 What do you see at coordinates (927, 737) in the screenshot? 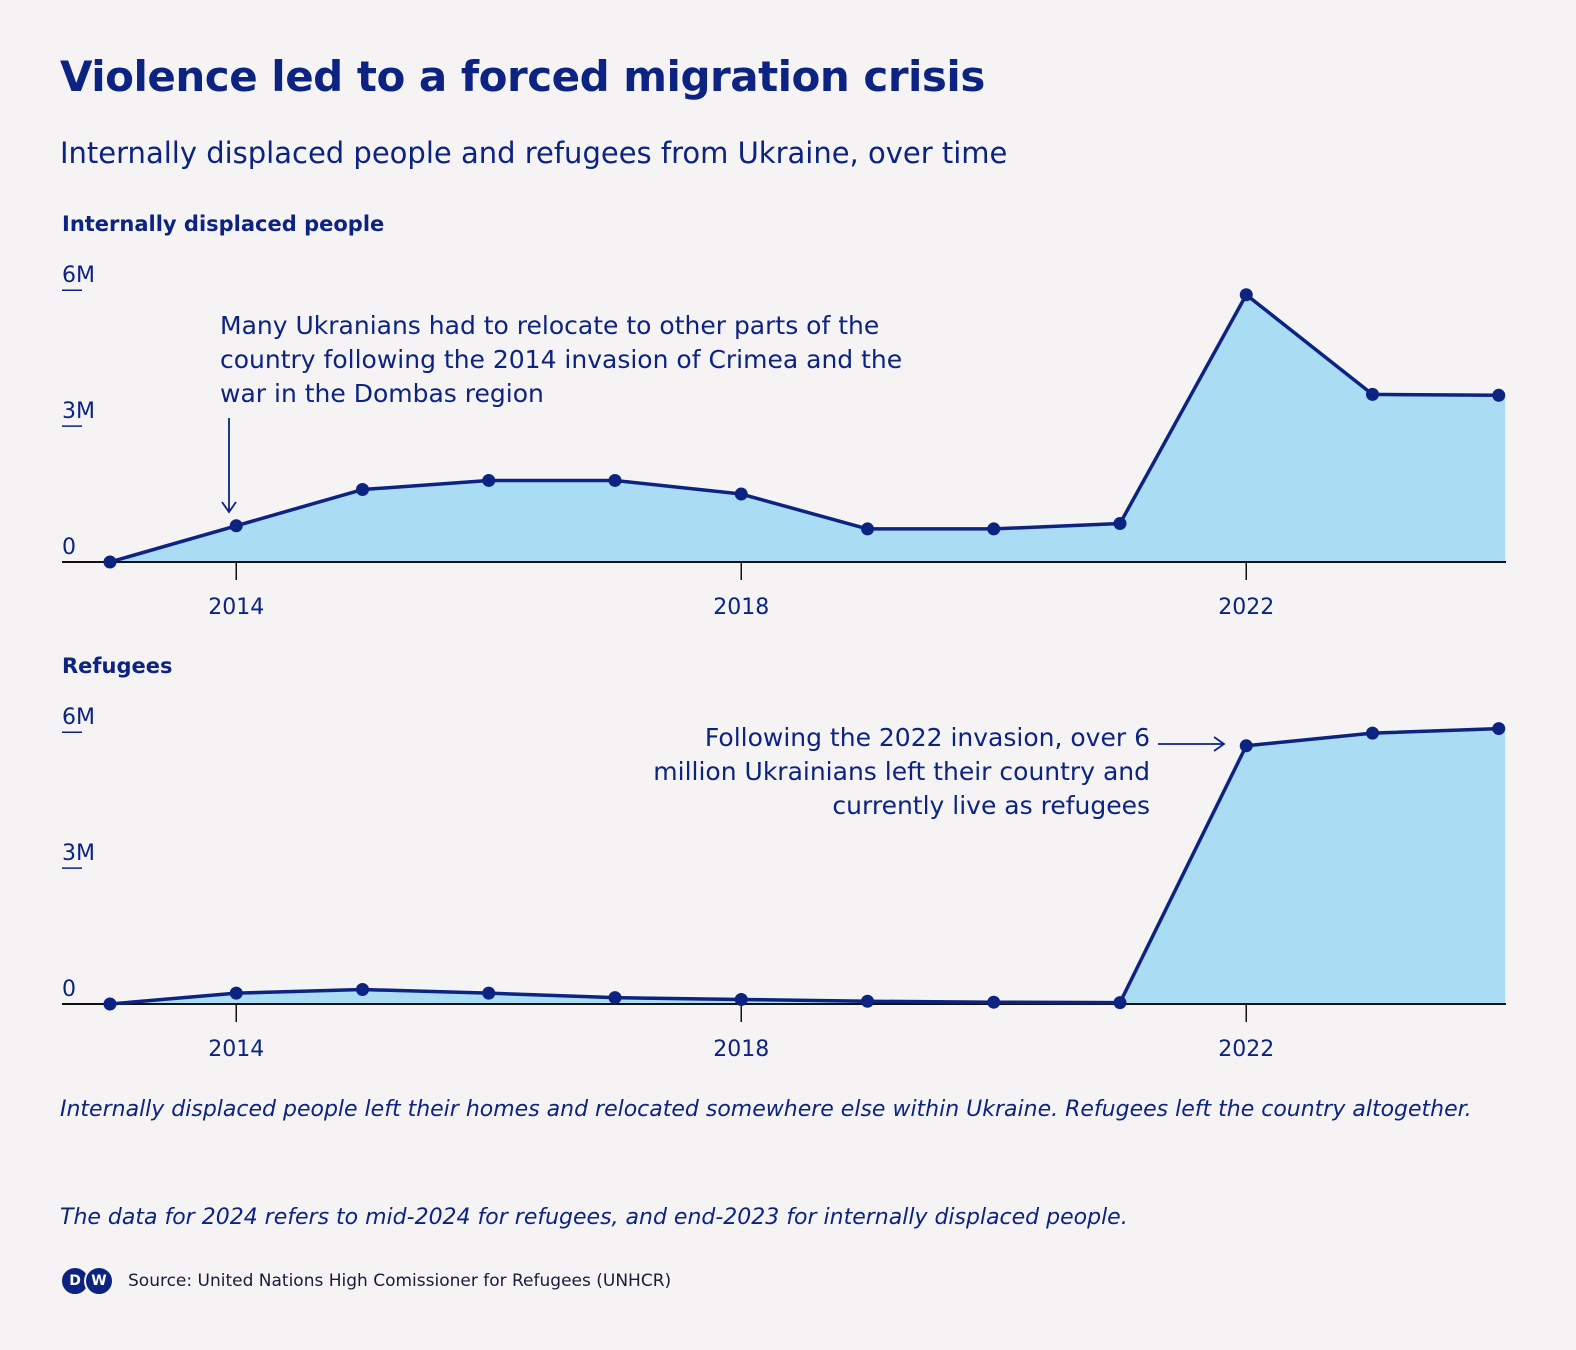
I see `annotation-text: Following the 2022 invasion, over 6` at bounding box center [927, 737].